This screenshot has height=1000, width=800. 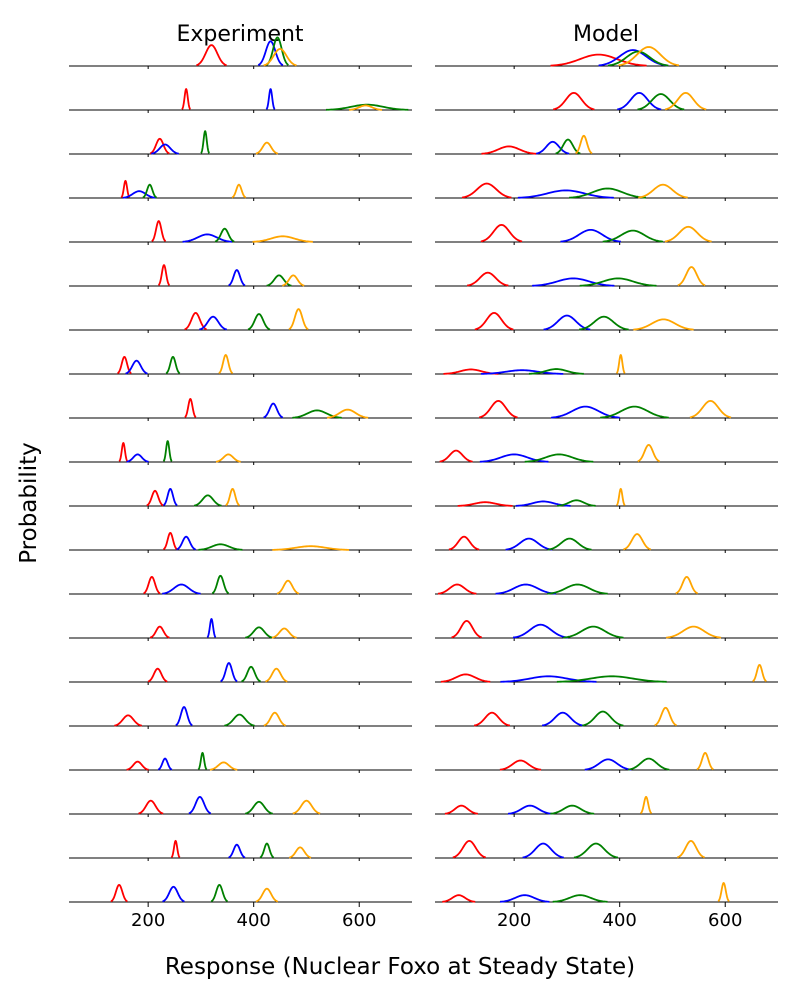 I want to click on x-tick-label: 400, so click(x=254, y=920).